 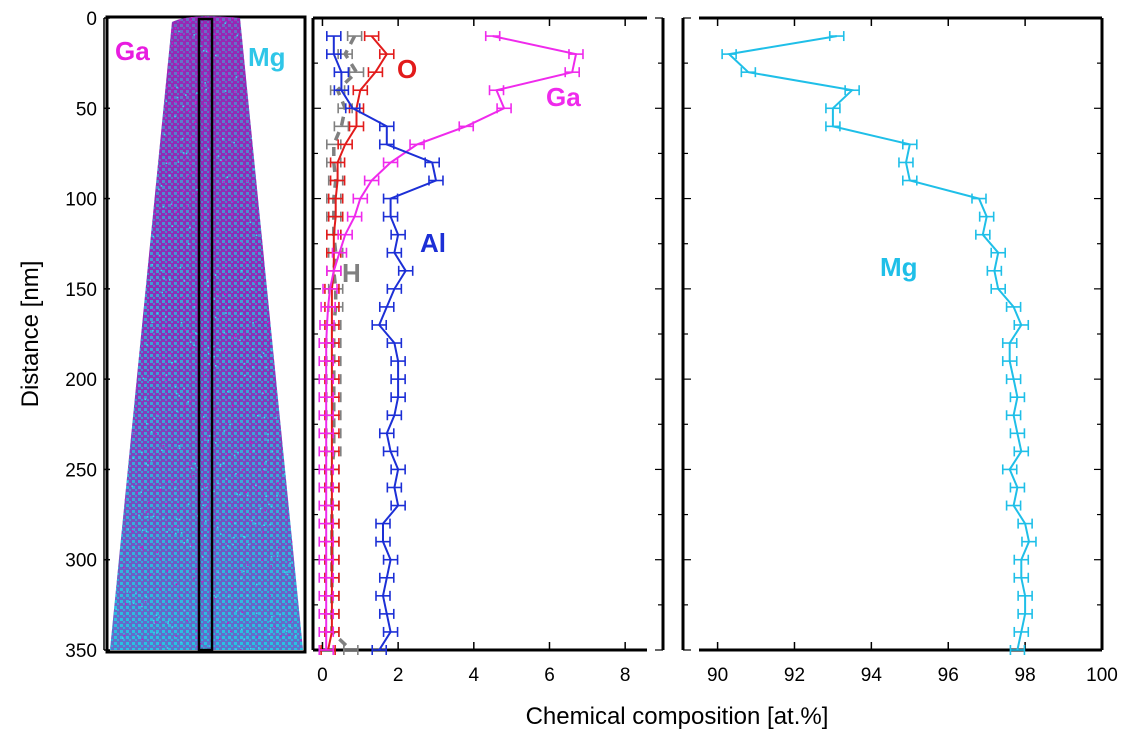 What do you see at coordinates (677, 716) in the screenshot?
I see `x-axis-title: Chemical composition [at.%]` at bounding box center [677, 716].